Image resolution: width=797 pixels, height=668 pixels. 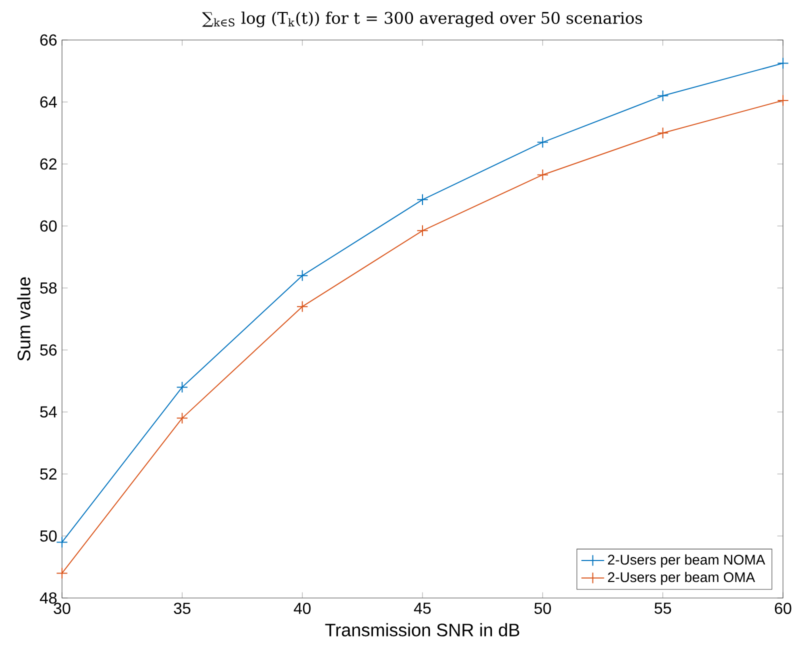 I want to click on x-tick-label: 55, so click(x=663, y=608).